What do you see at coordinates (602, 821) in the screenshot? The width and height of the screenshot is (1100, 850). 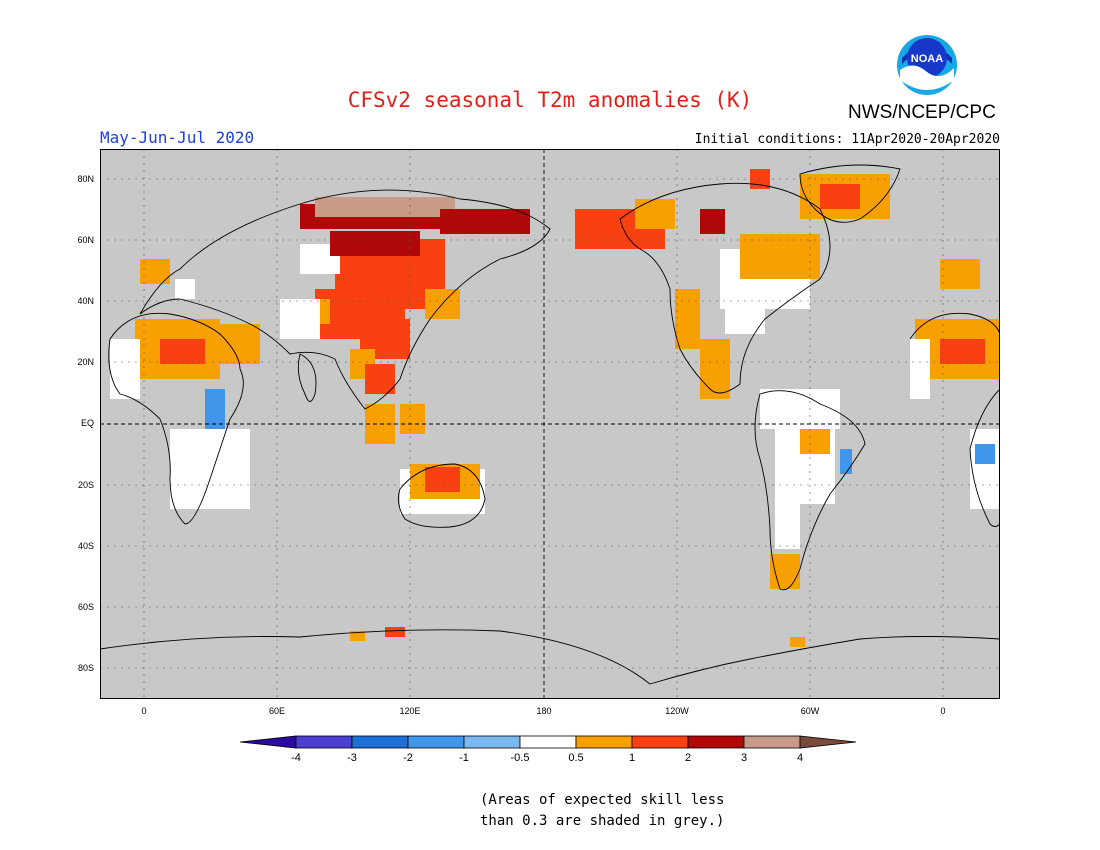 I see `skill-note-line2: than 0.3 are shaded in grey.)` at bounding box center [602, 821].